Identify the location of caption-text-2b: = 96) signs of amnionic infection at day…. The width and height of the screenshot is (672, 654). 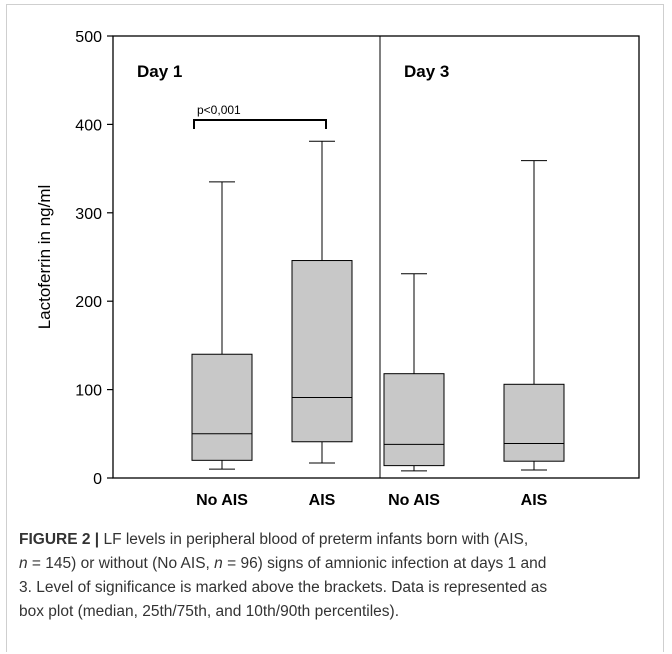
(384, 563).